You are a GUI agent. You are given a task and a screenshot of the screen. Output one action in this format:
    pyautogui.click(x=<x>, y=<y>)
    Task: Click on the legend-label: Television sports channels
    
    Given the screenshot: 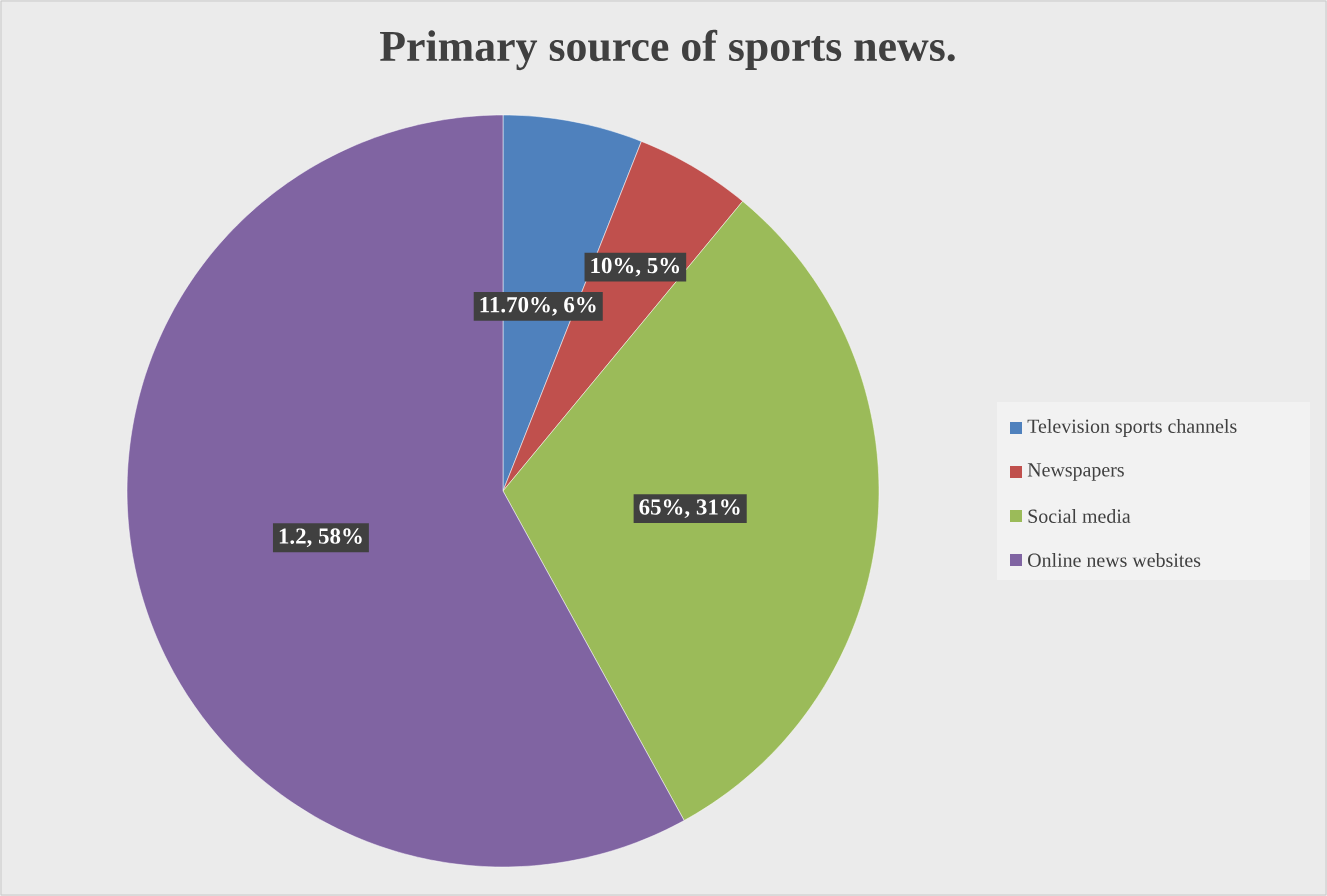 What is the action you would take?
    pyautogui.click(x=1132, y=428)
    